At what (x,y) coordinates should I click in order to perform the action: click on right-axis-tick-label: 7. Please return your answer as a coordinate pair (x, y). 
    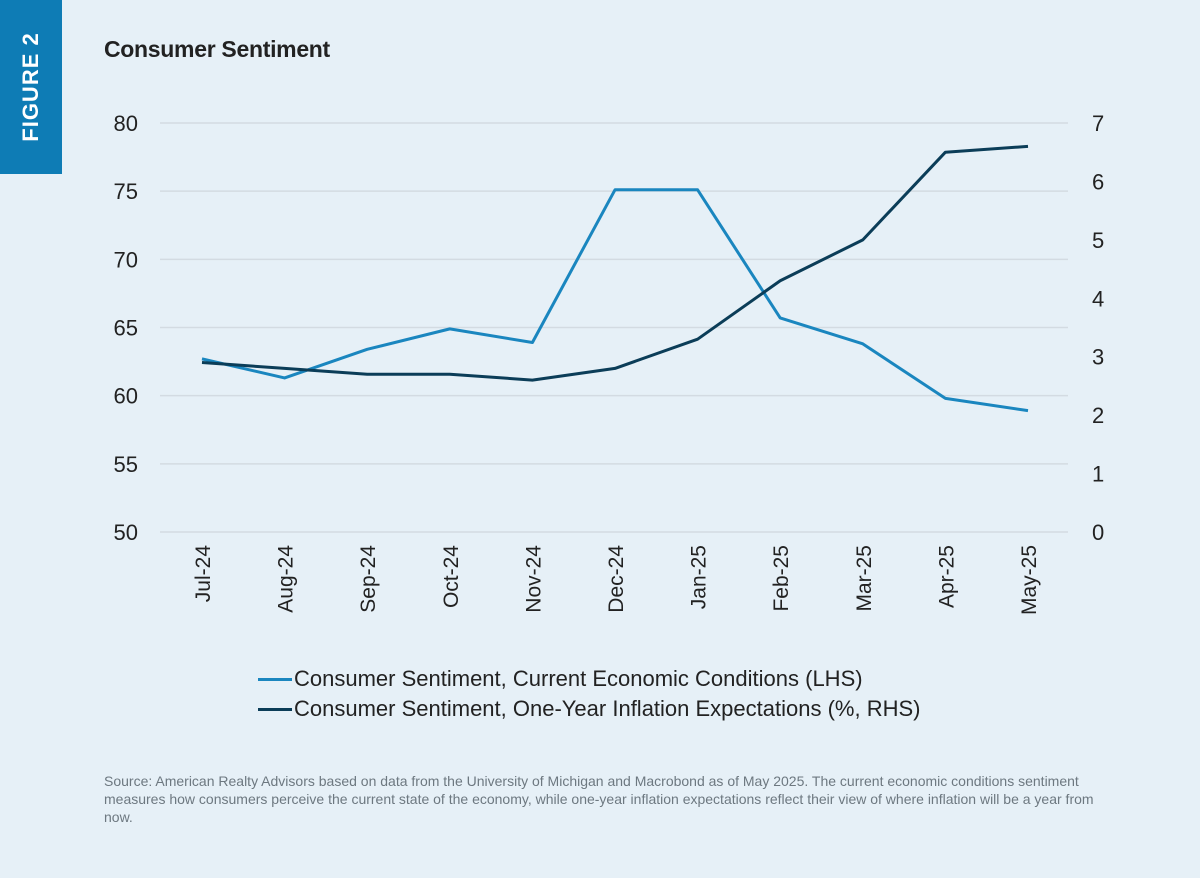
    Looking at the image, I should click on (1098, 123).